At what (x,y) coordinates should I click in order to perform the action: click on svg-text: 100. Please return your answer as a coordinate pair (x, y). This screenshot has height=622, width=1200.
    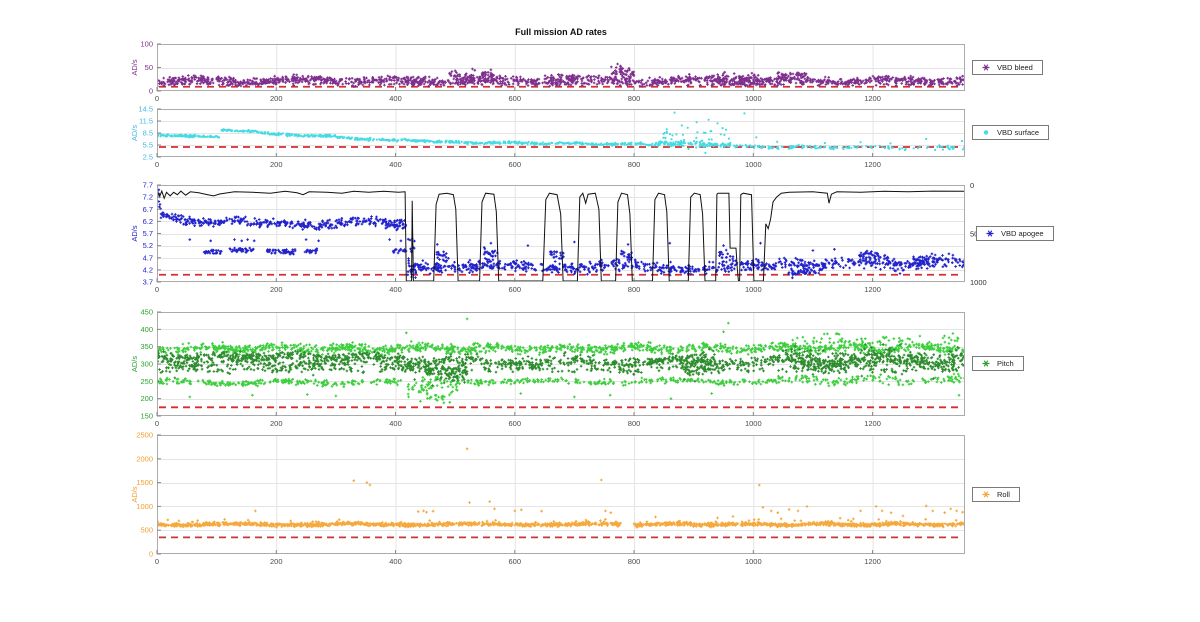
    Looking at the image, I should click on (146, 44).